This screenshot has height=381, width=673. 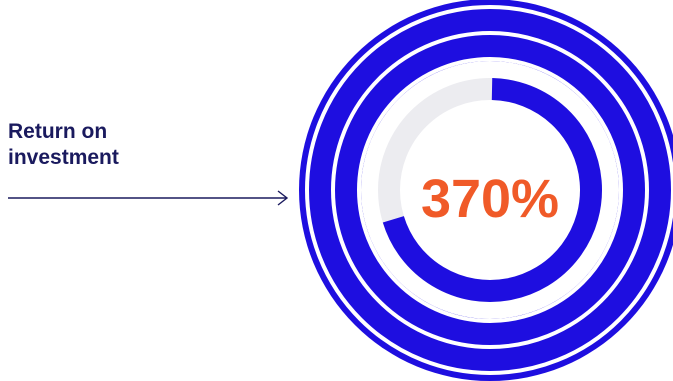 I want to click on roi-label: Return on investment, so click(x=108, y=145).